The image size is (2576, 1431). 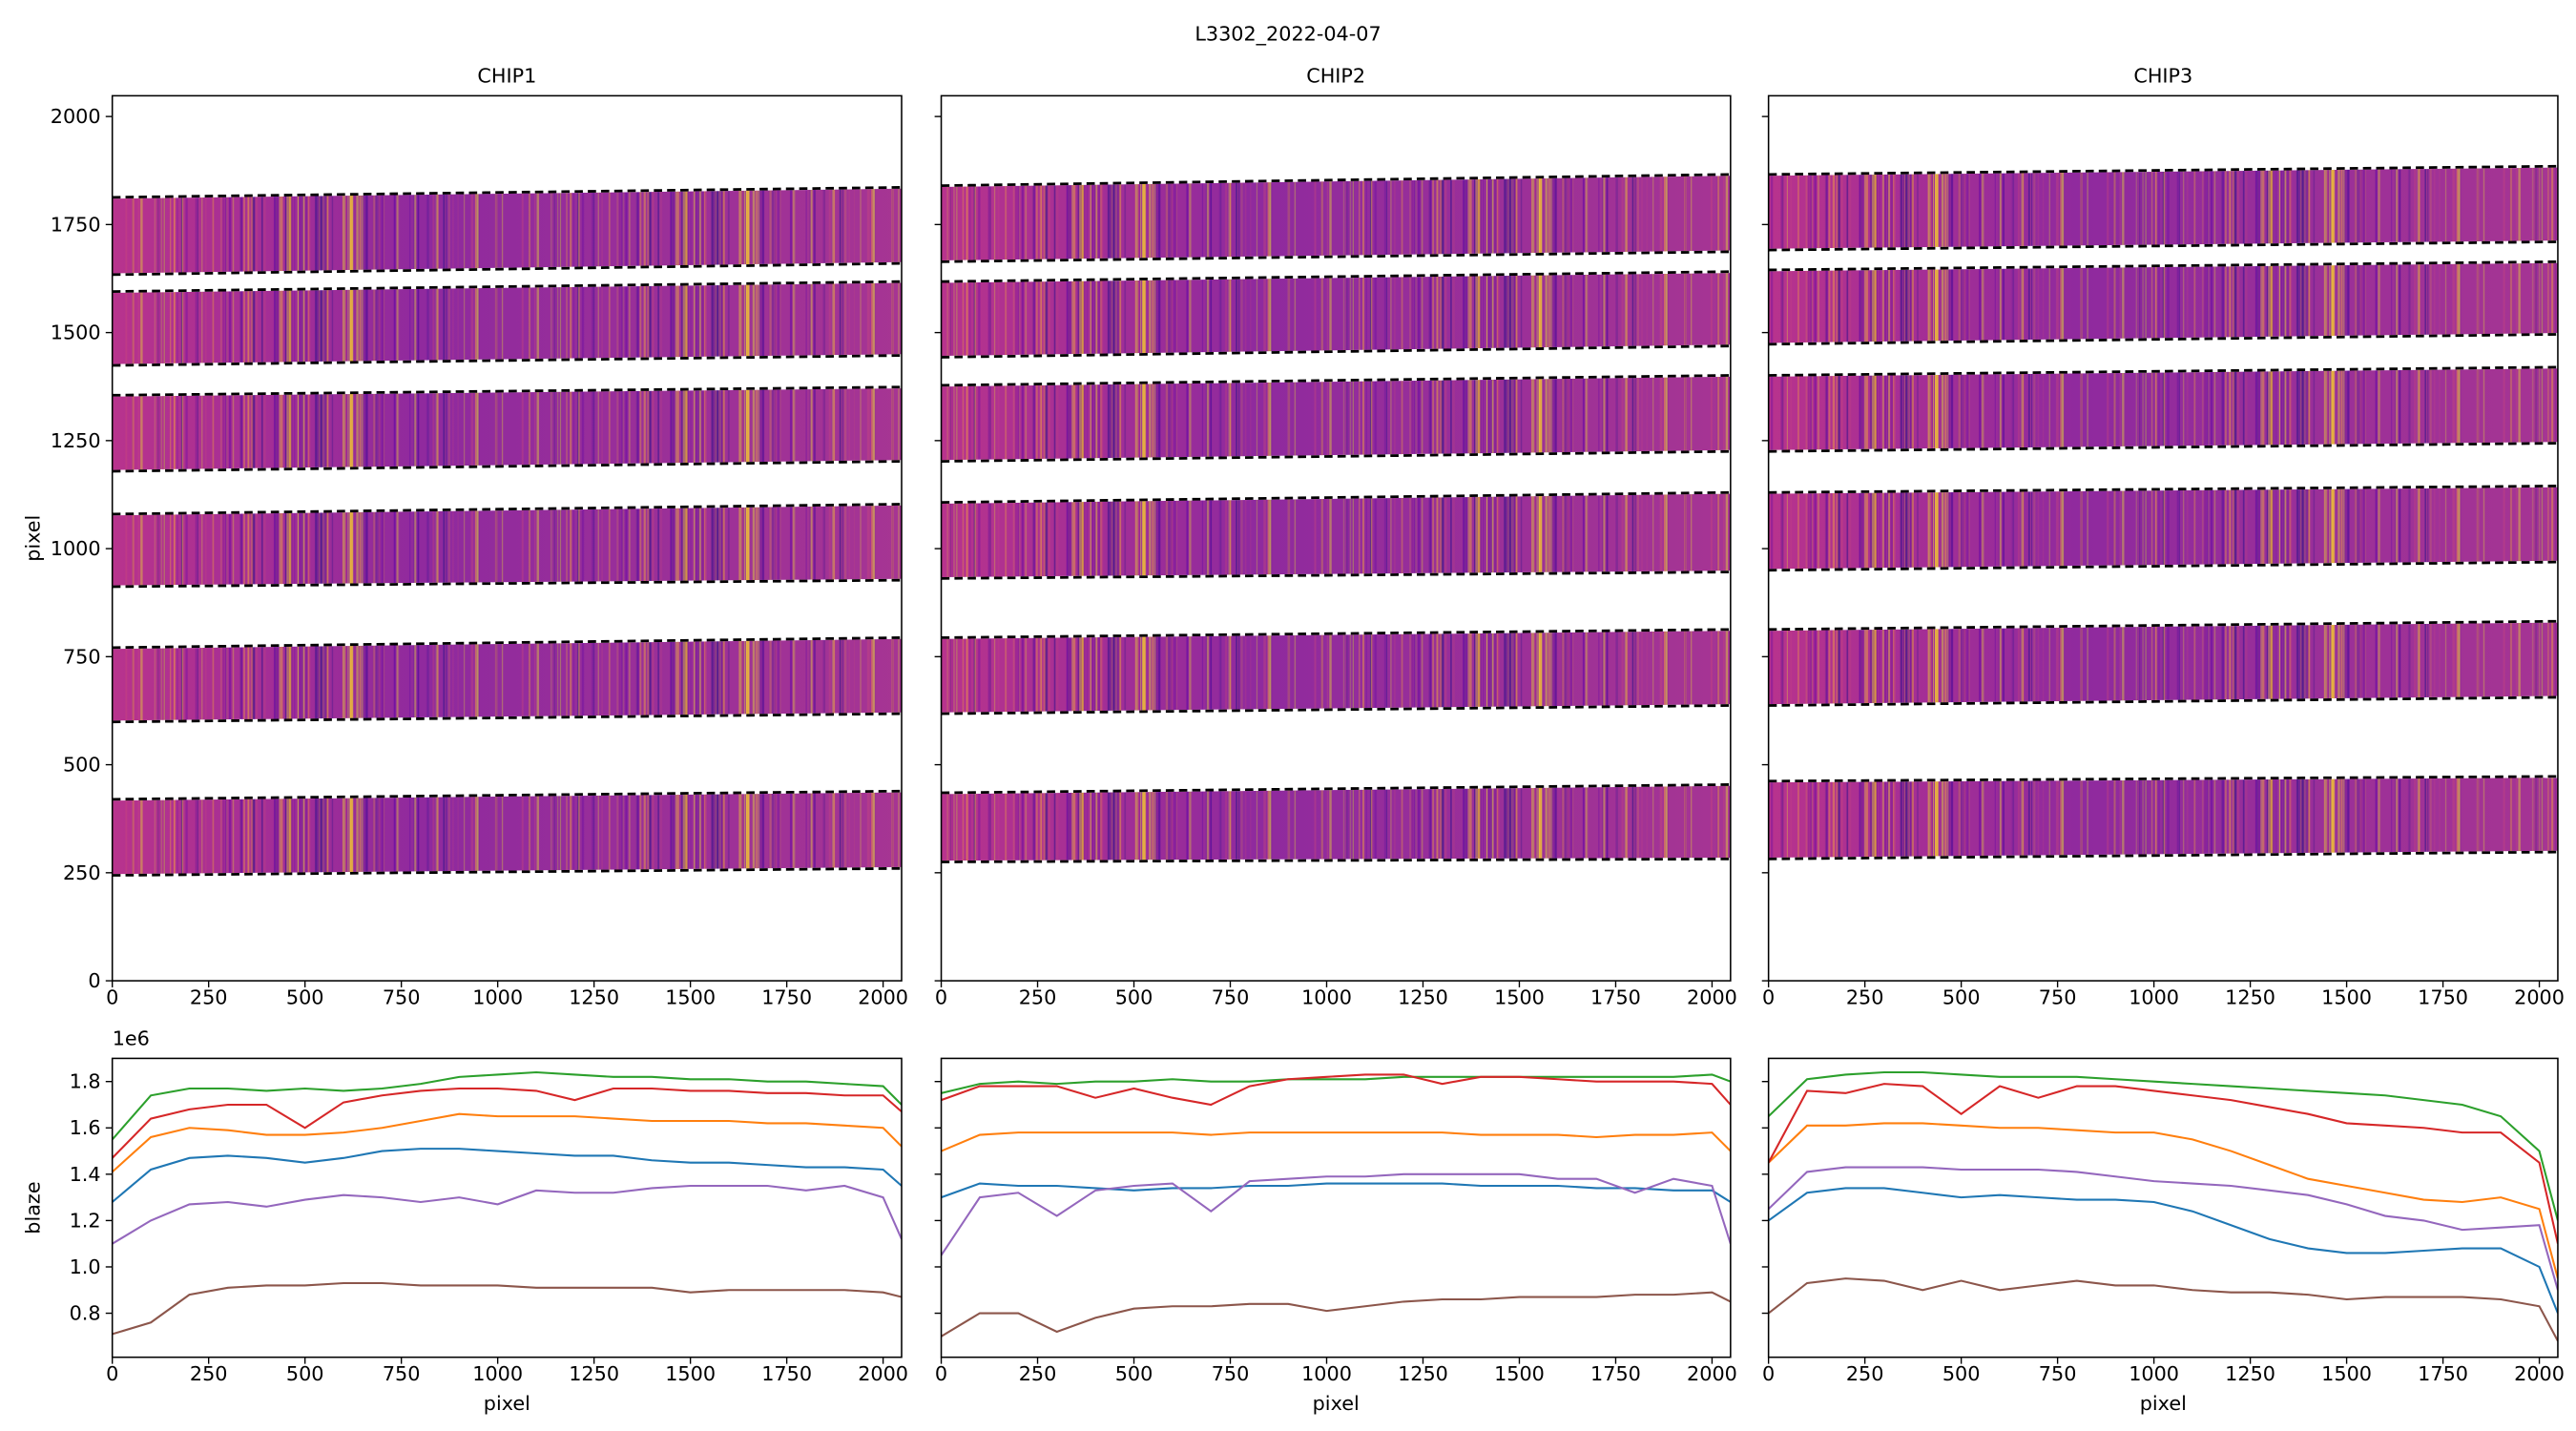 What do you see at coordinates (85, 1312) in the screenshot?
I see `y-tick-label: 0.8` at bounding box center [85, 1312].